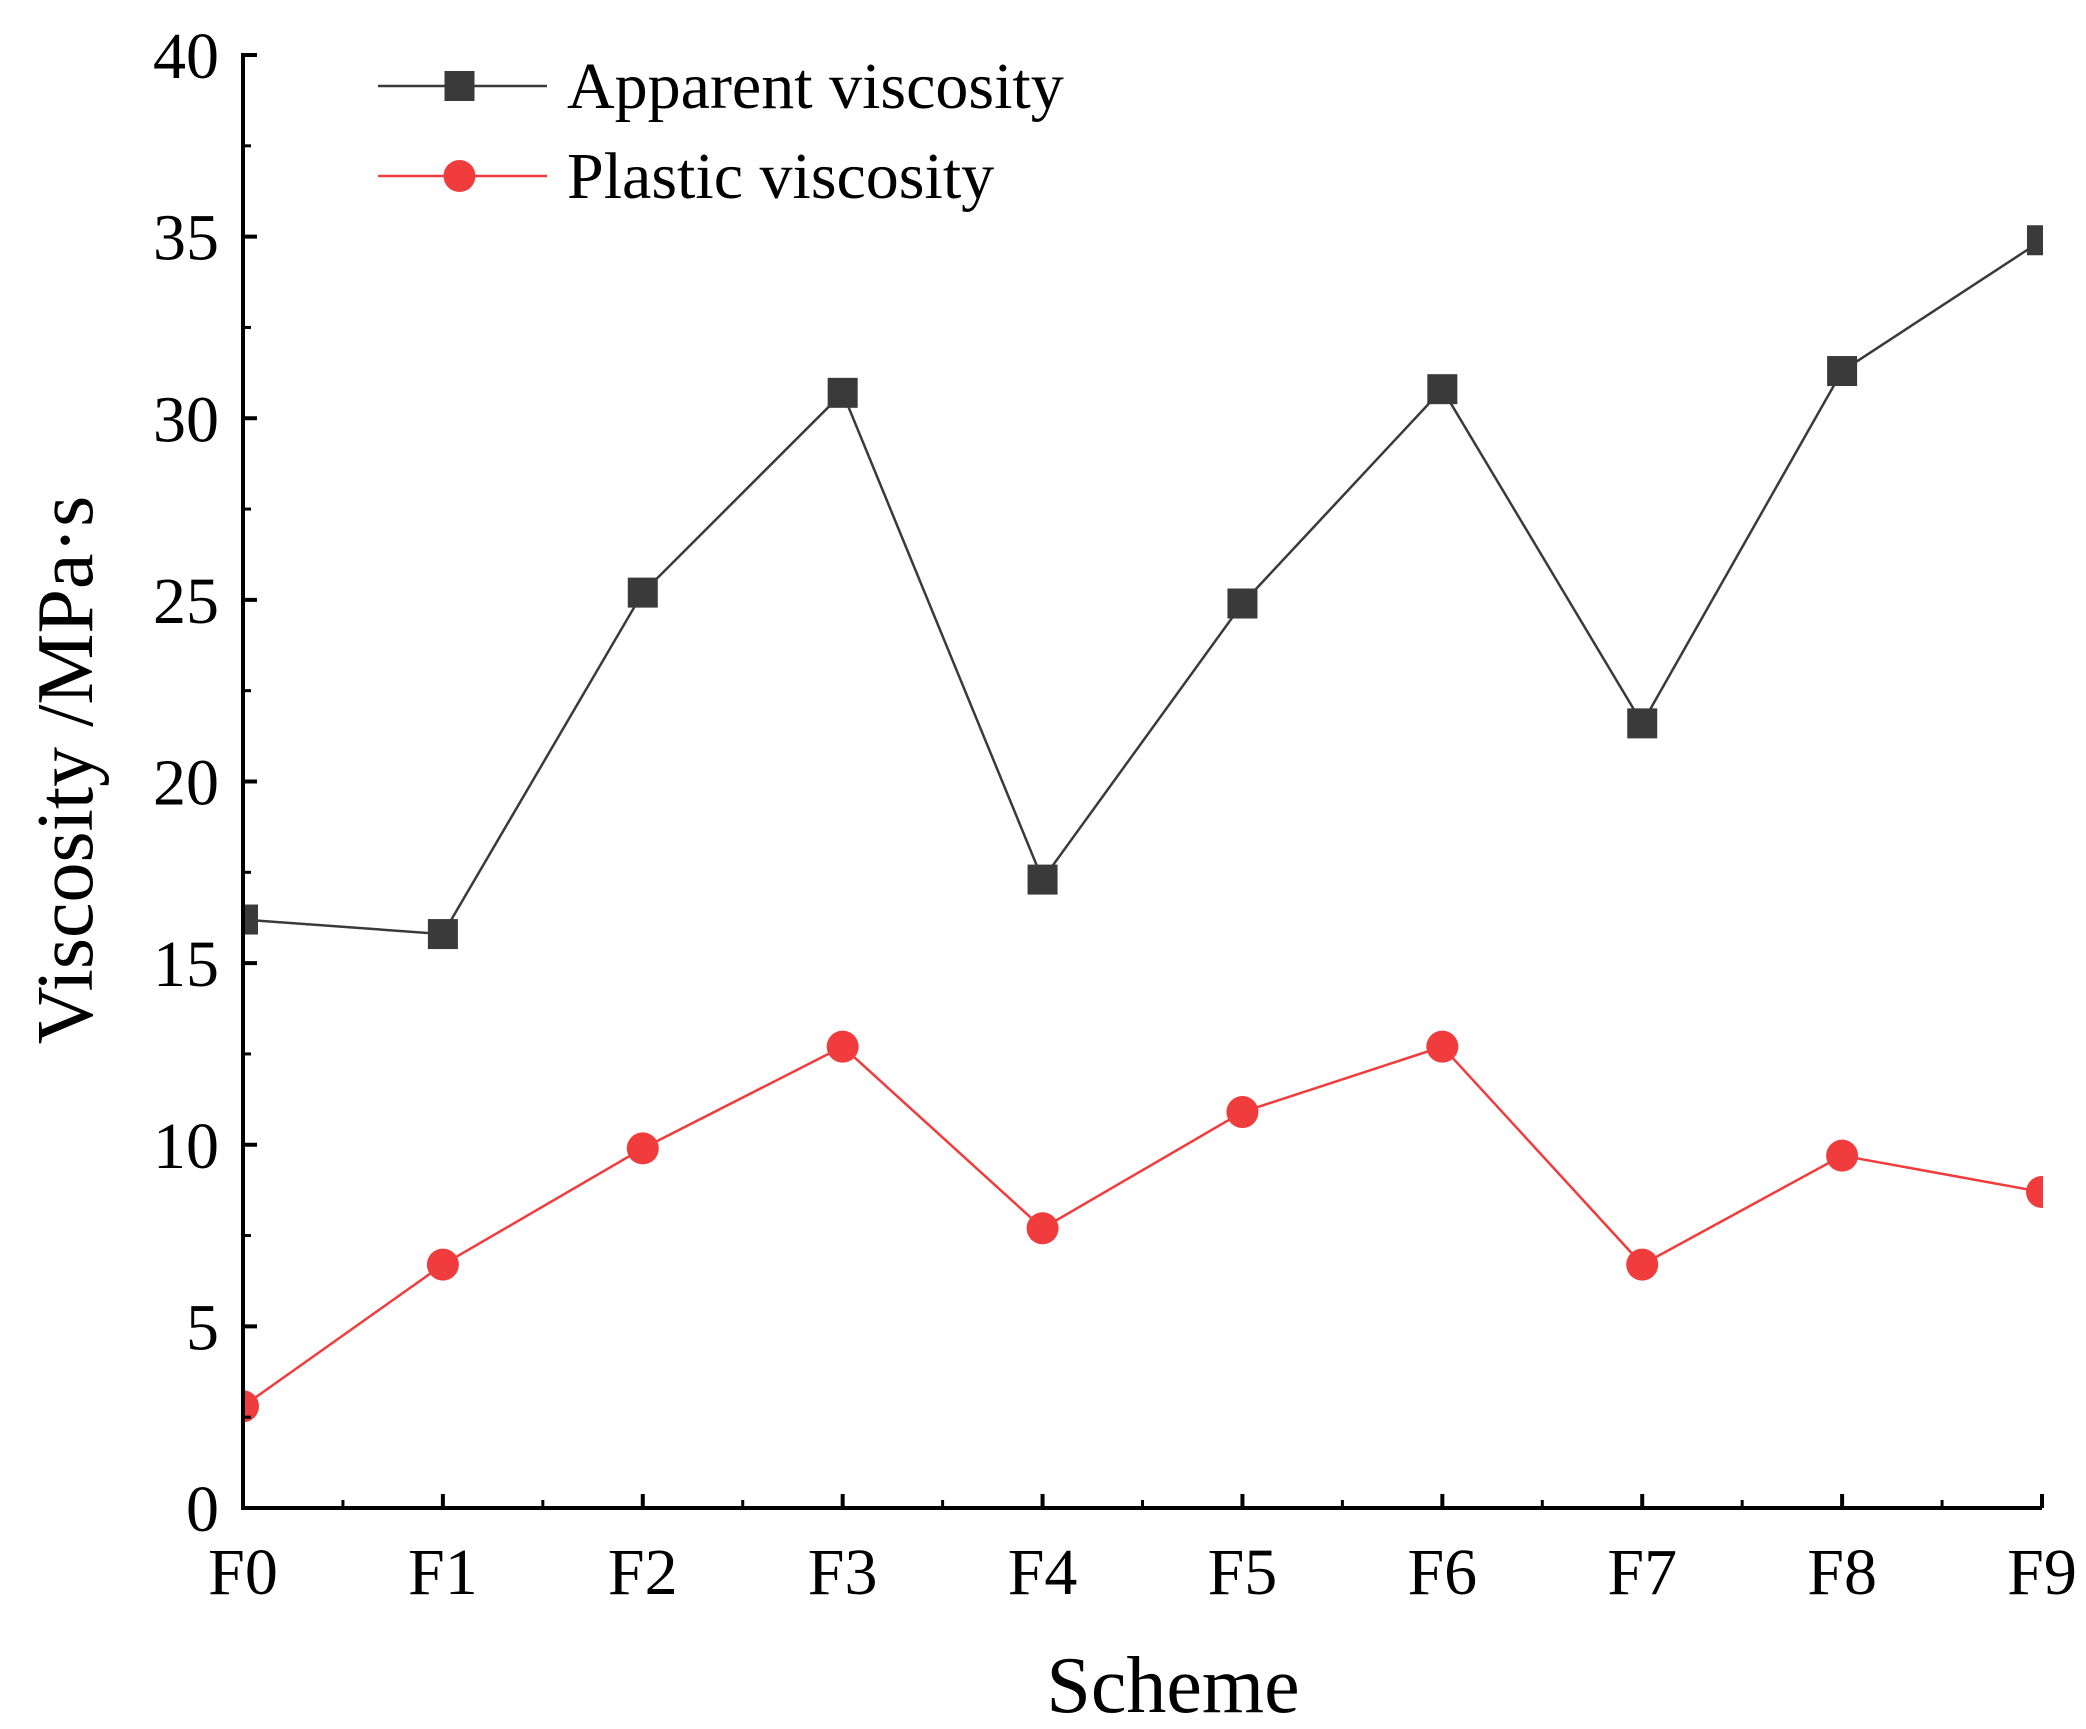 The height and width of the screenshot is (1729, 2086). Describe the element at coordinates (2035, 240) in the screenshot. I see `apparent-viscosity-point-f9` at that location.